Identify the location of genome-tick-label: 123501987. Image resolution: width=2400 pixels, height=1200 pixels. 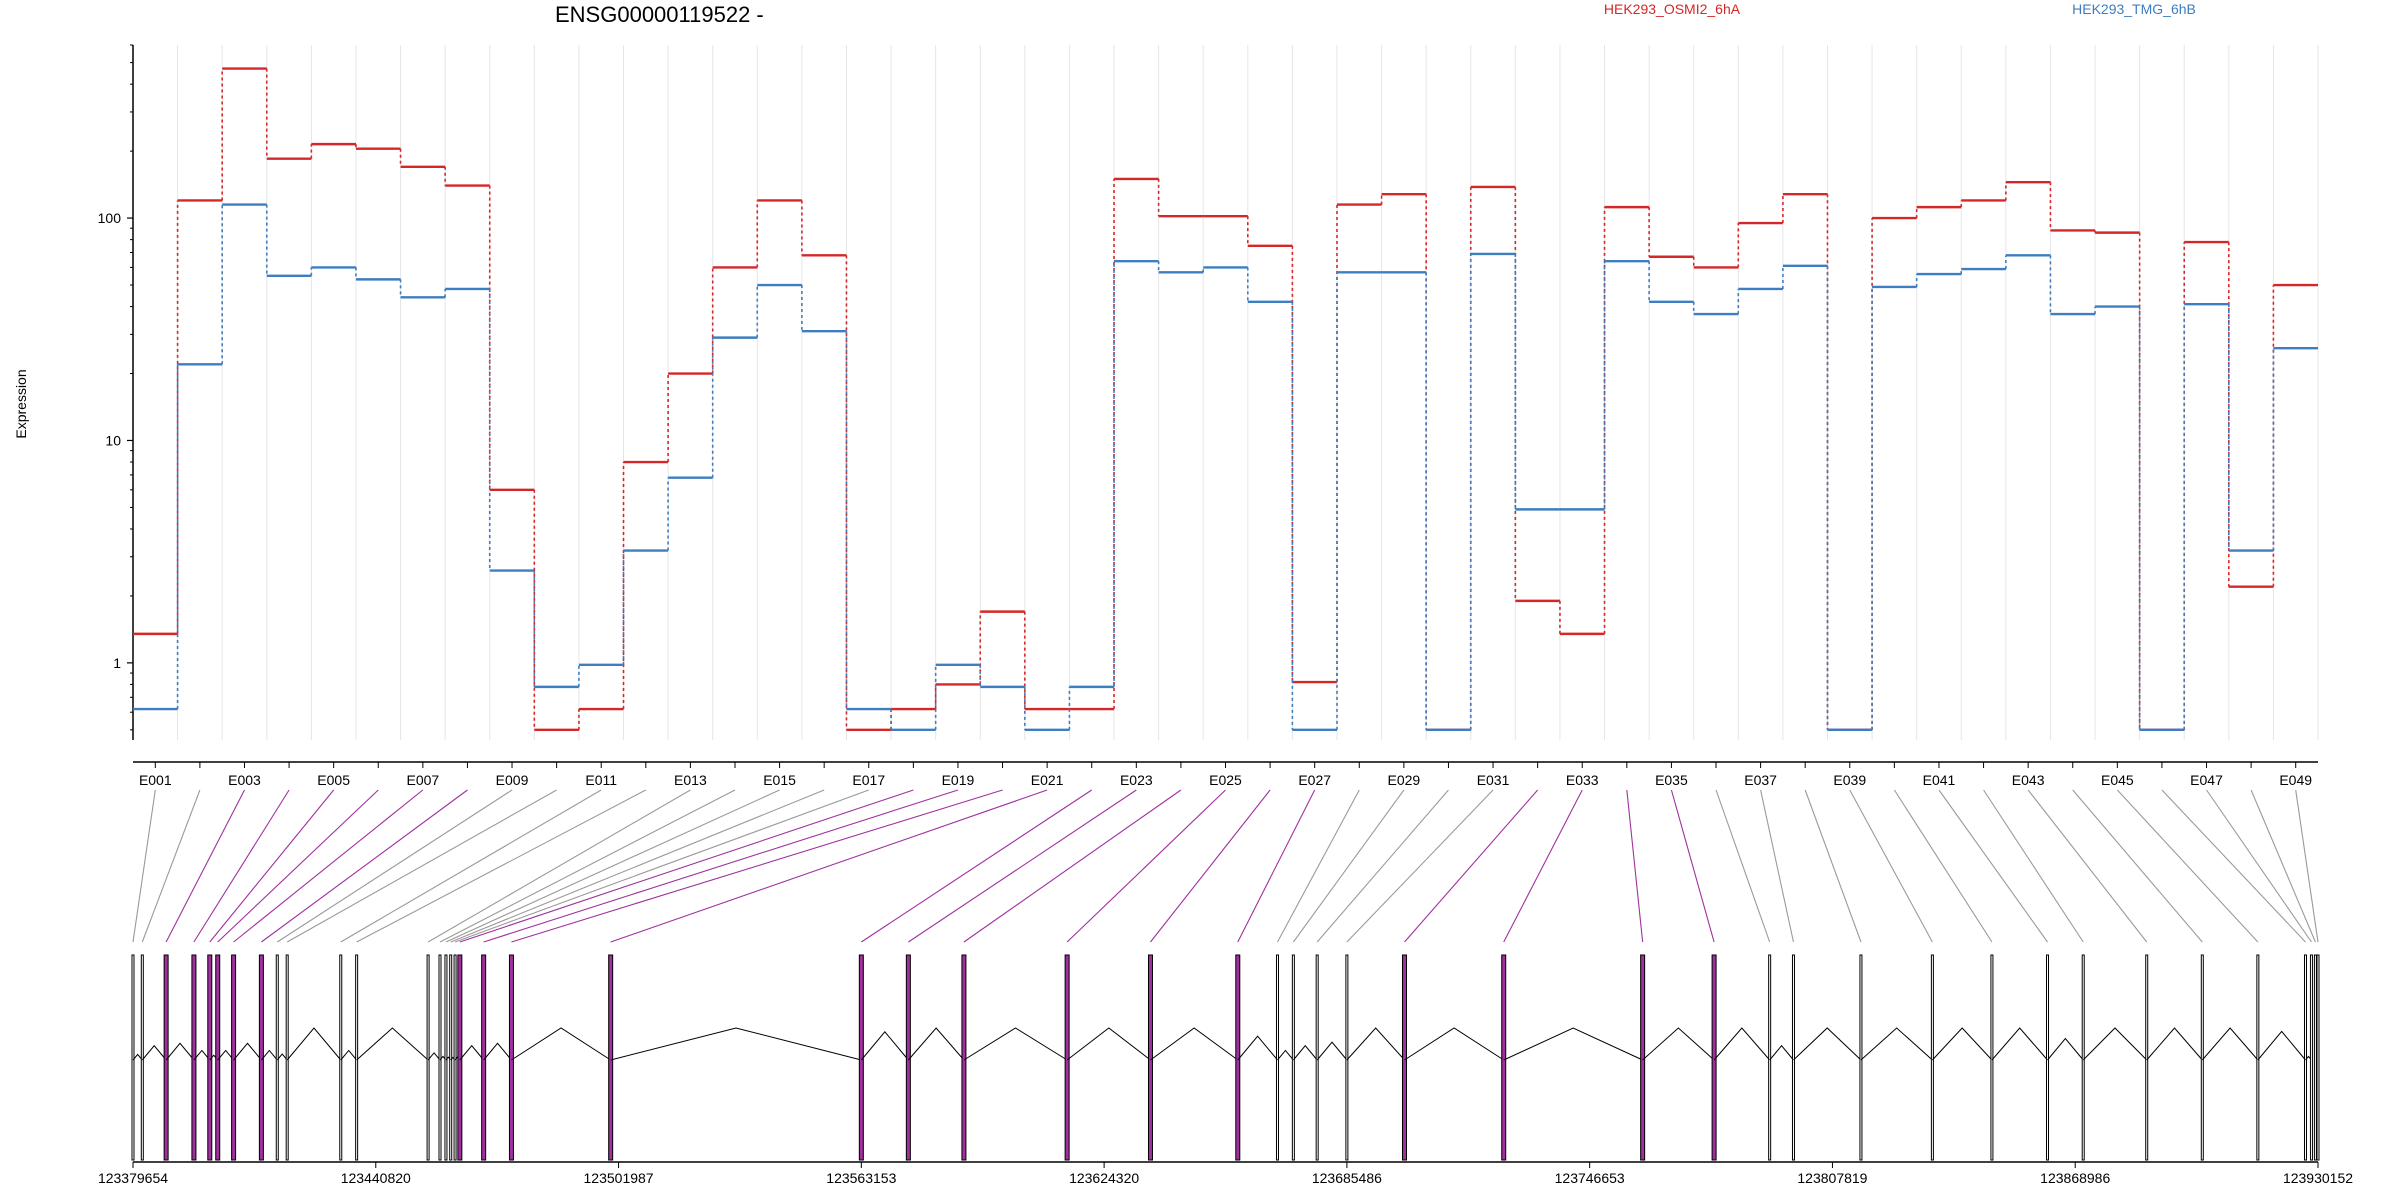
(619, 1178).